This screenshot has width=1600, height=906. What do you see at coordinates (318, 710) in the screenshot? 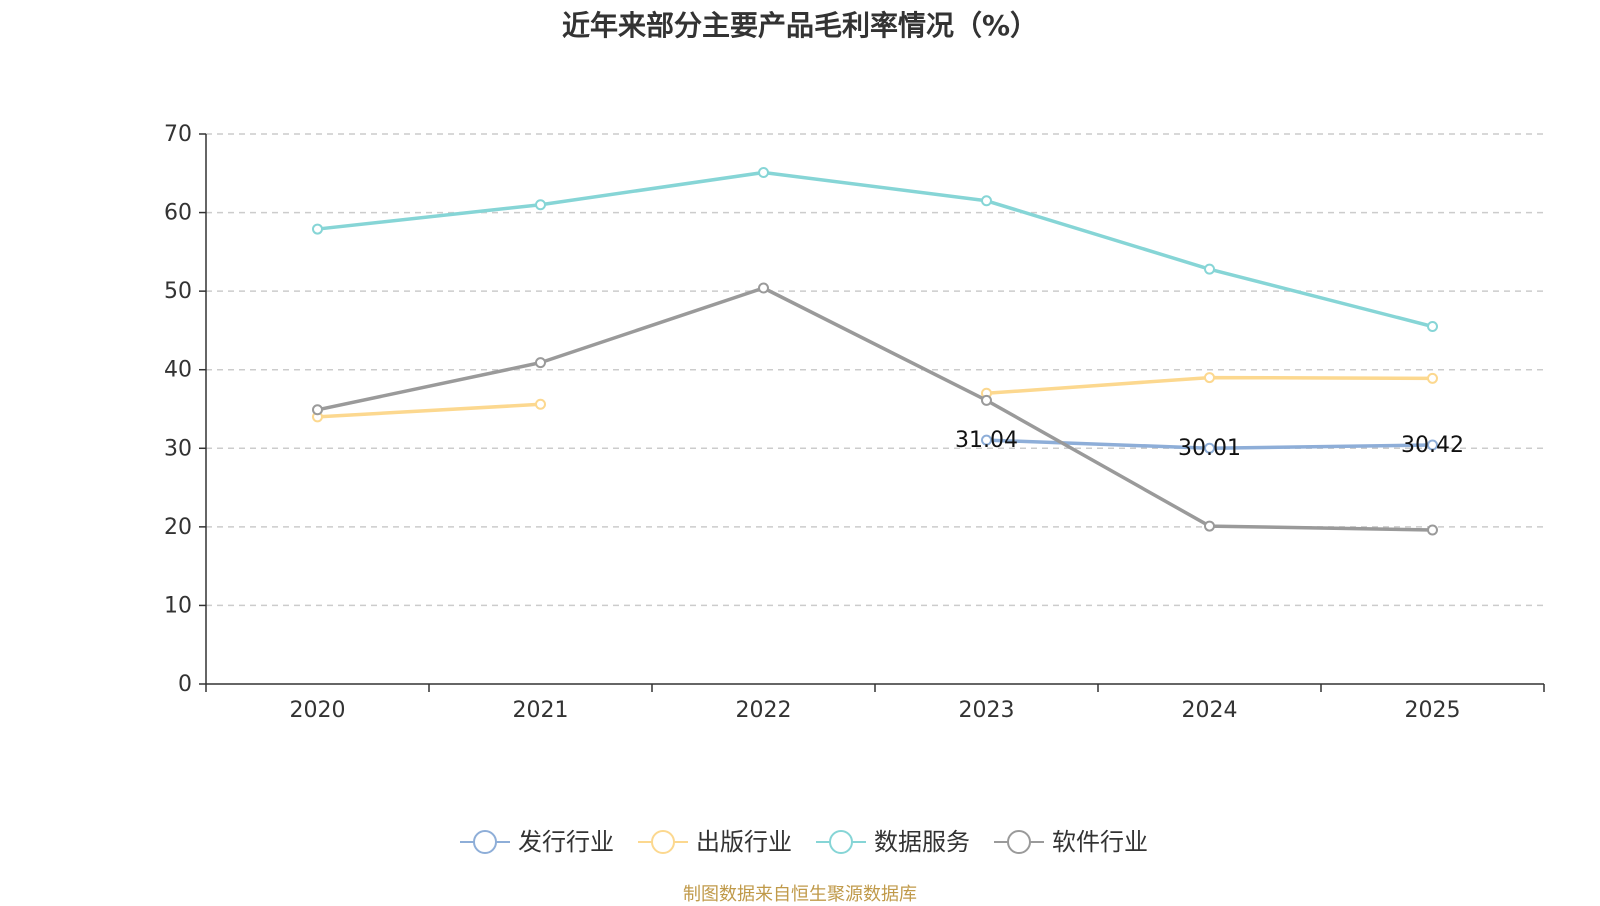
I see `x-tick-label: 2020` at bounding box center [318, 710].